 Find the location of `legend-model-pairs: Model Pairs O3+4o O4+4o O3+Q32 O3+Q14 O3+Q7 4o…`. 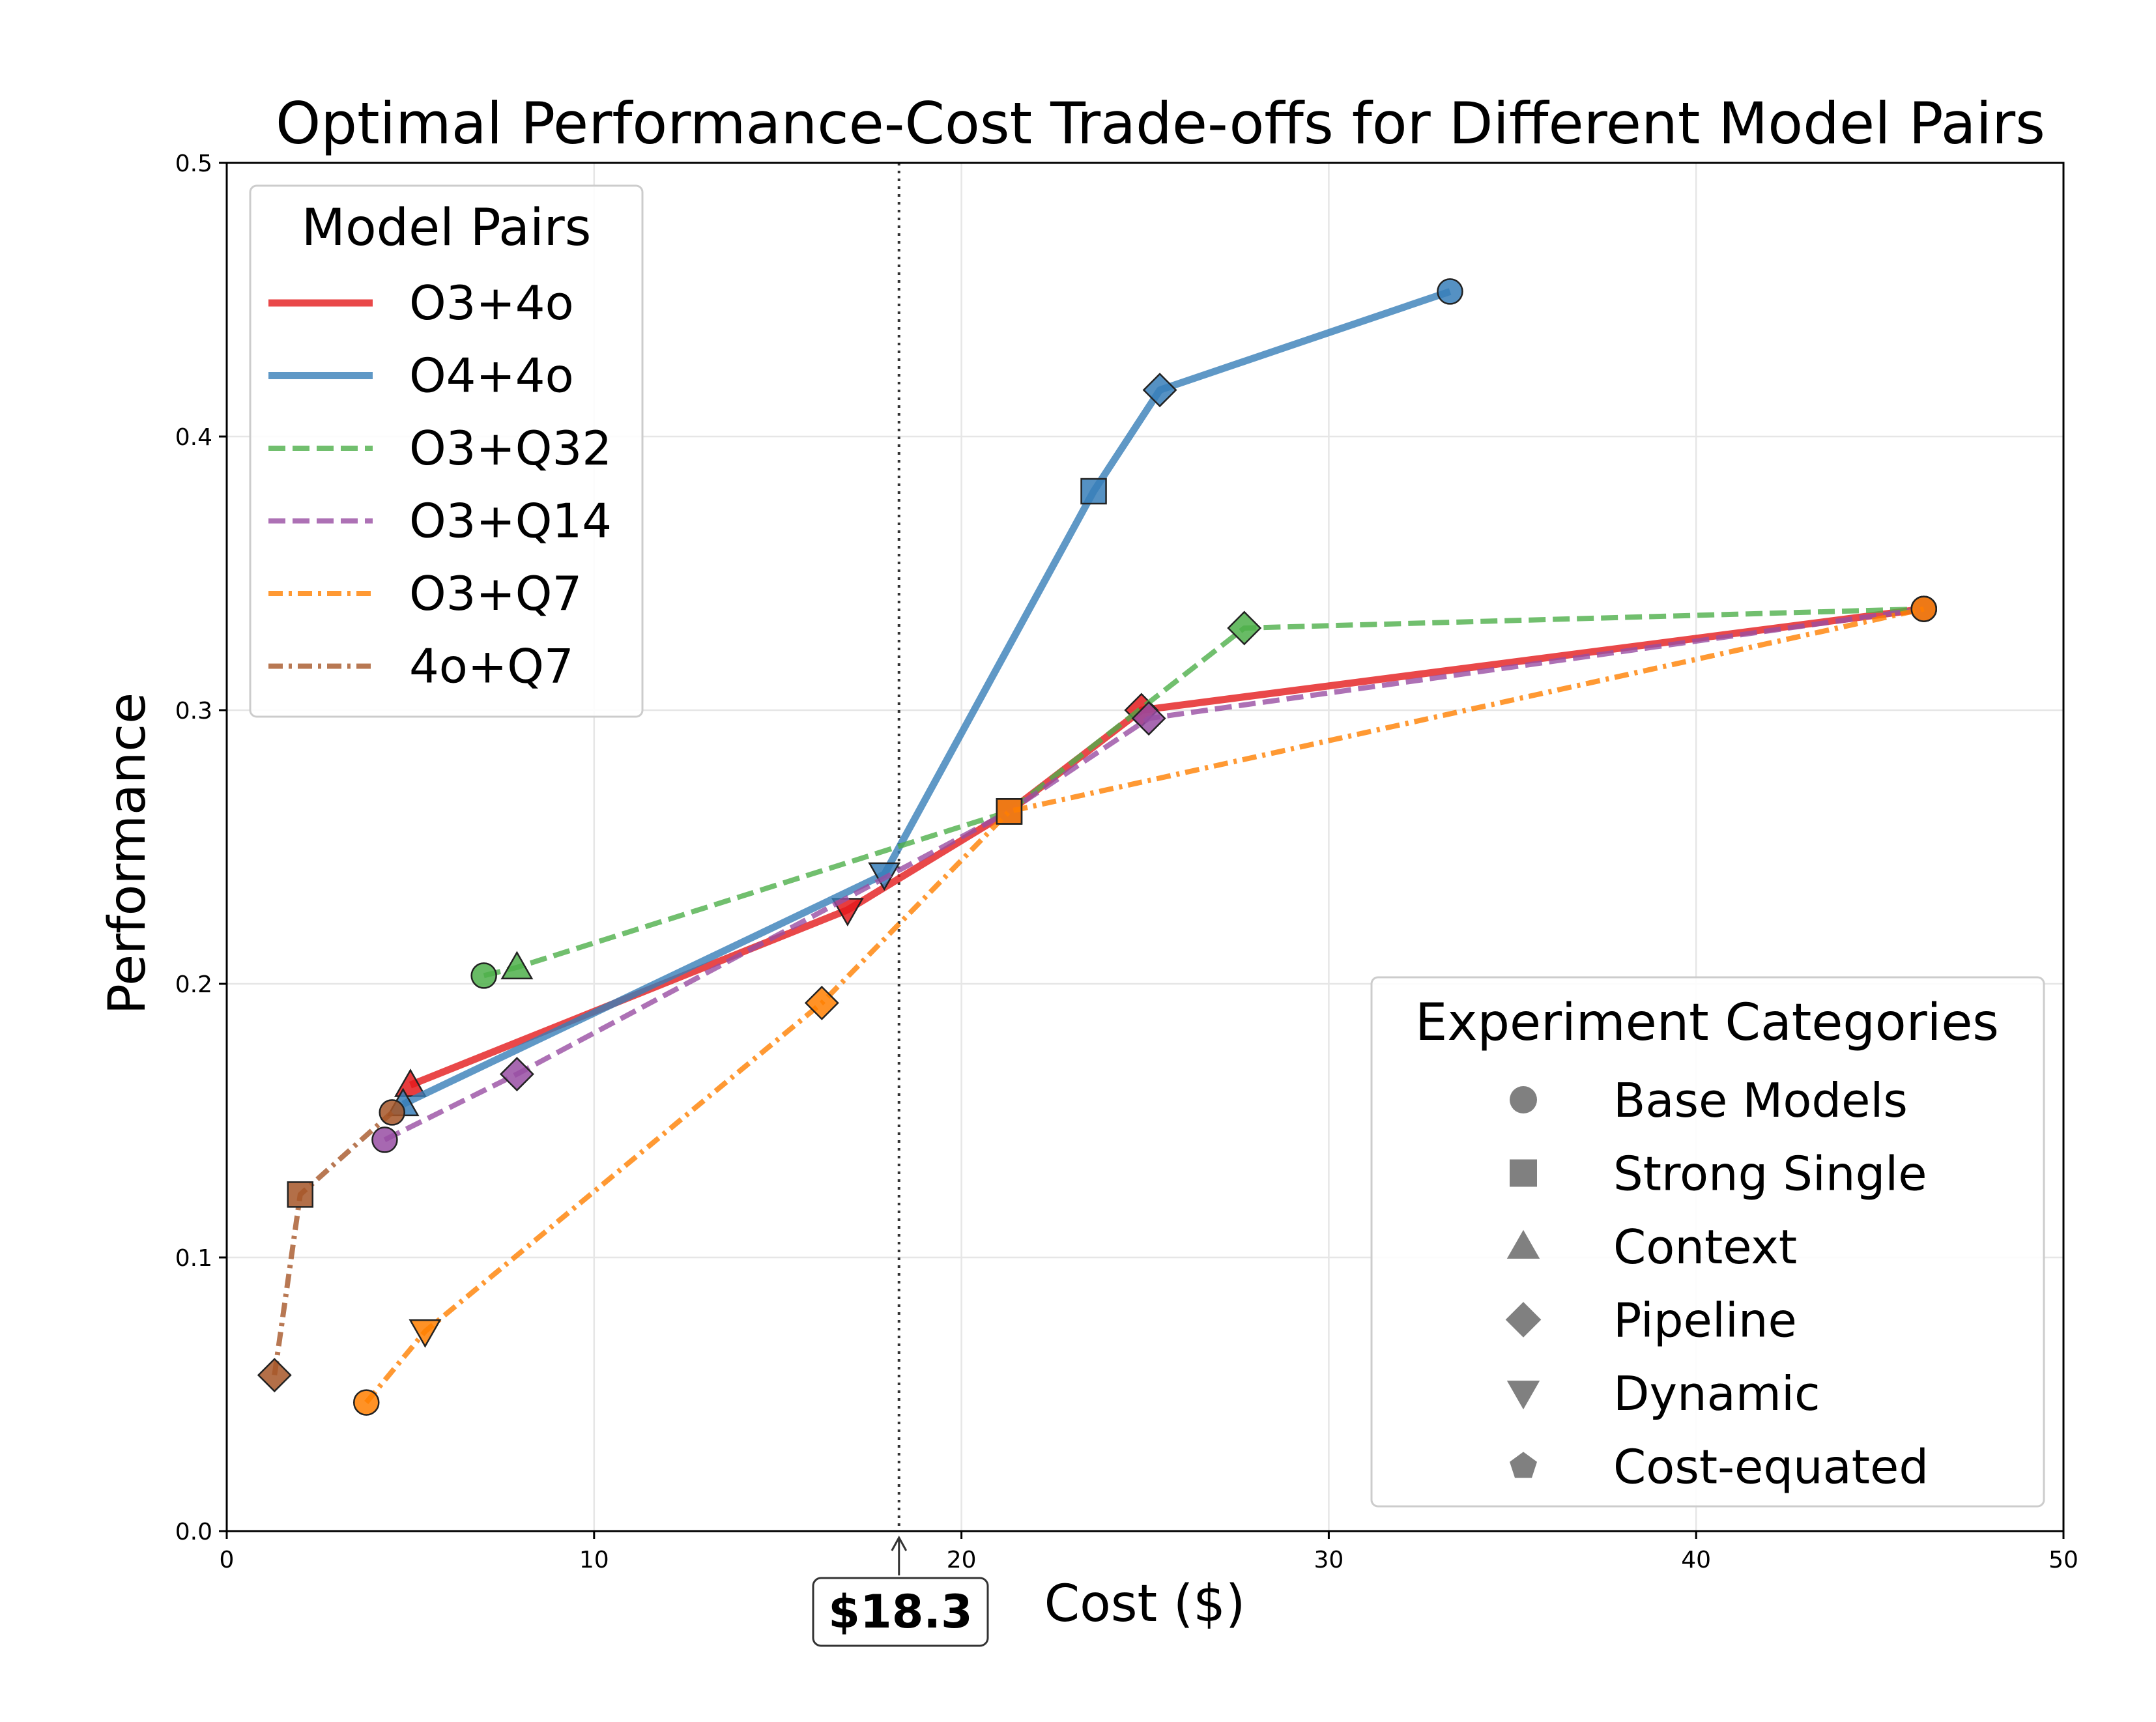

legend-model-pairs: Model Pairs O3+4o O4+4o O3+Q32 O3+Q14 O3+Q7 4o… is located at coordinates (446, 451).